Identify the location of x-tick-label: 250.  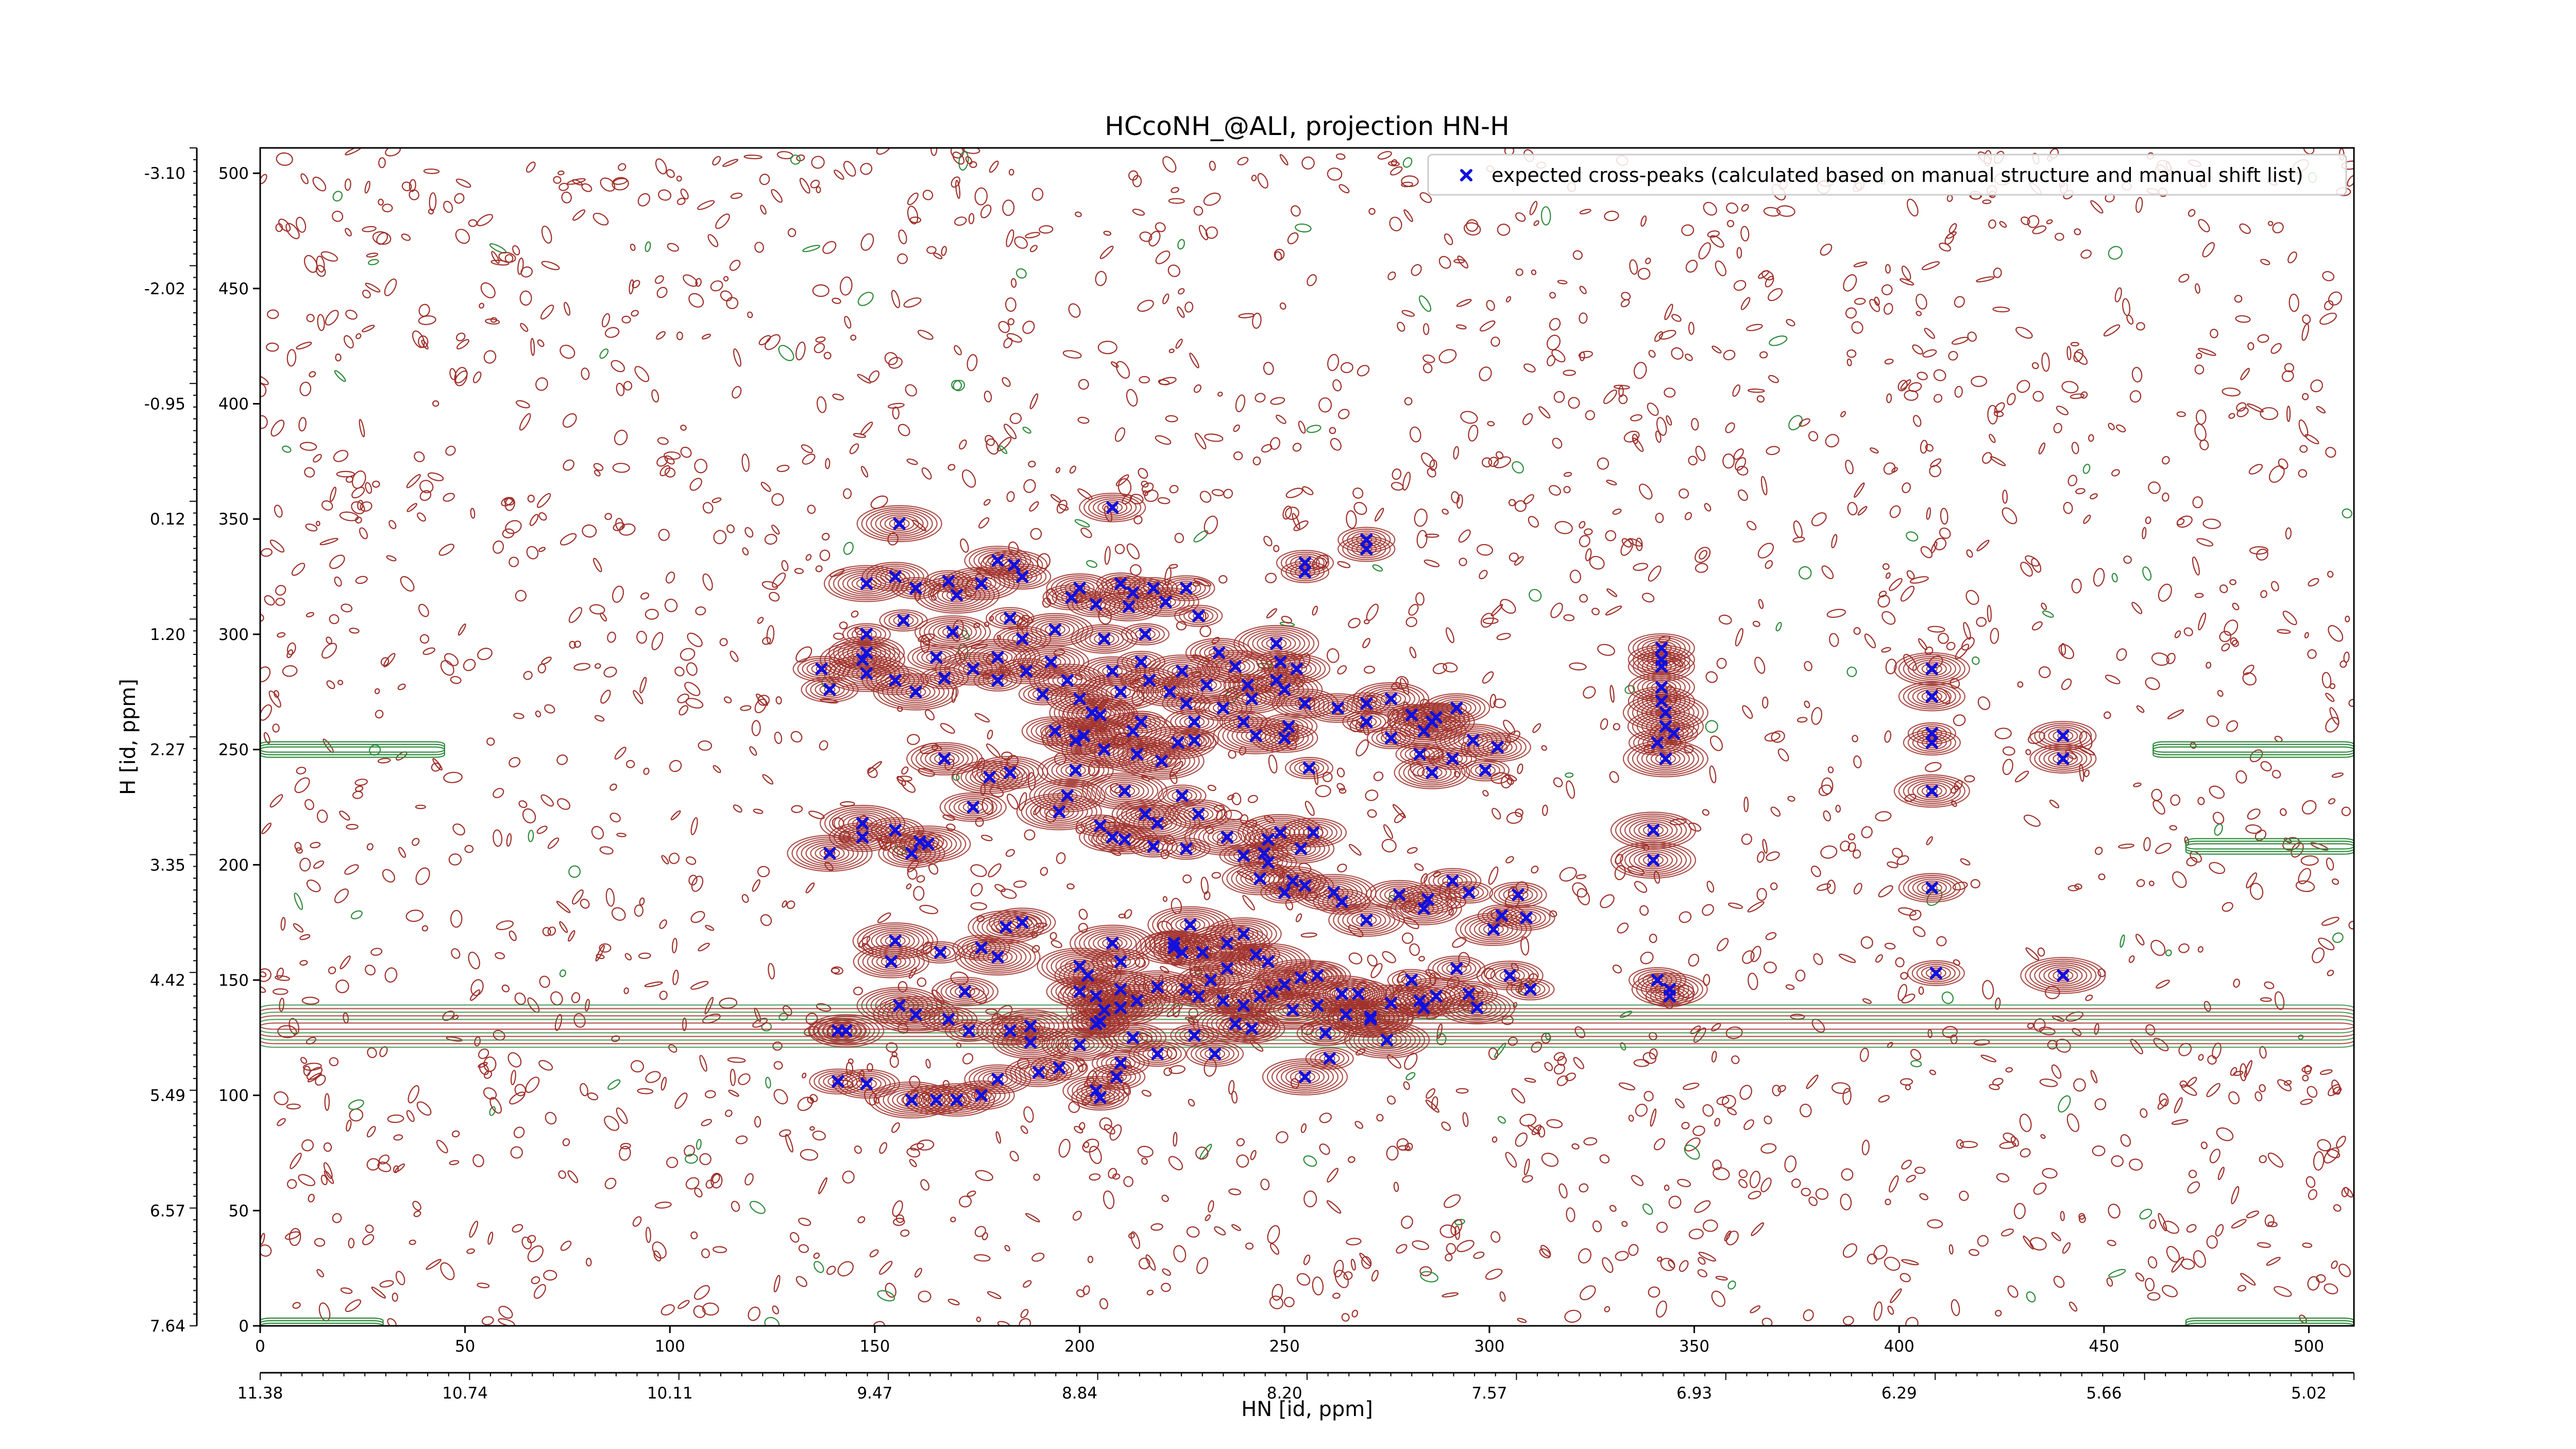
(1284, 1346).